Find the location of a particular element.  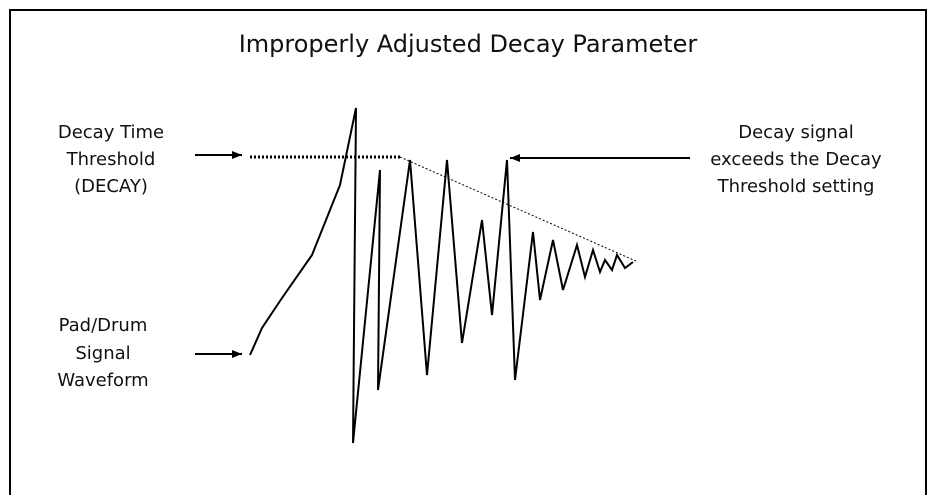

decay-line is located at coordinates (519, 209).